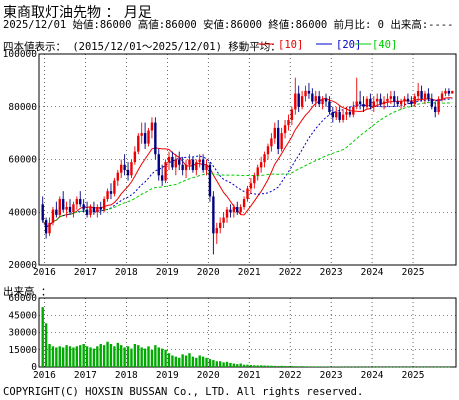 This screenshot has width=459, height=400. What do you see at coordinates (167, 272) in the screenshot?
I see `price-xtick-3: 2019` at bounding box center [167, 272].